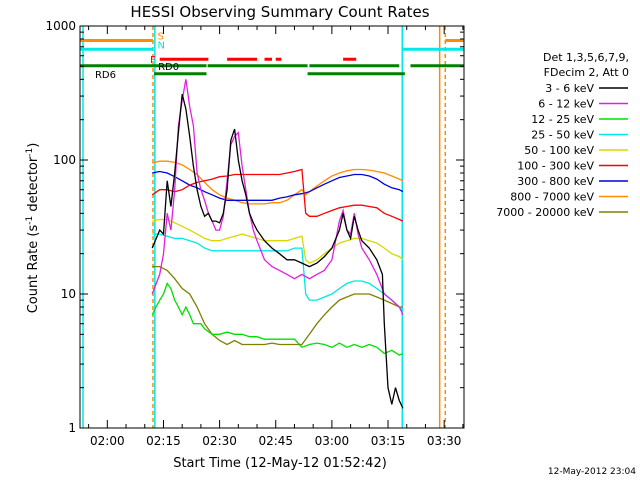  What do you see at coordinates (569, 88) in the screenshot?
I see `legend-entry-label: 3 - 6 keV` at bounding box center [569, 88].